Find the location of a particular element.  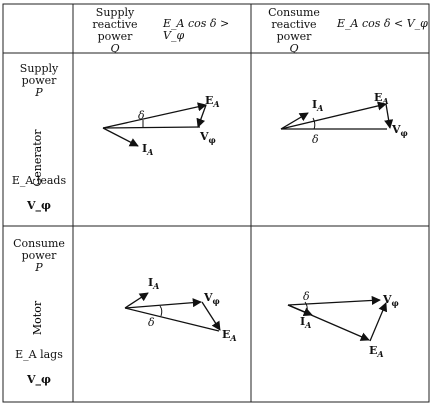

phasor-diagram-generator-consume is located at coordinates (337, 115).